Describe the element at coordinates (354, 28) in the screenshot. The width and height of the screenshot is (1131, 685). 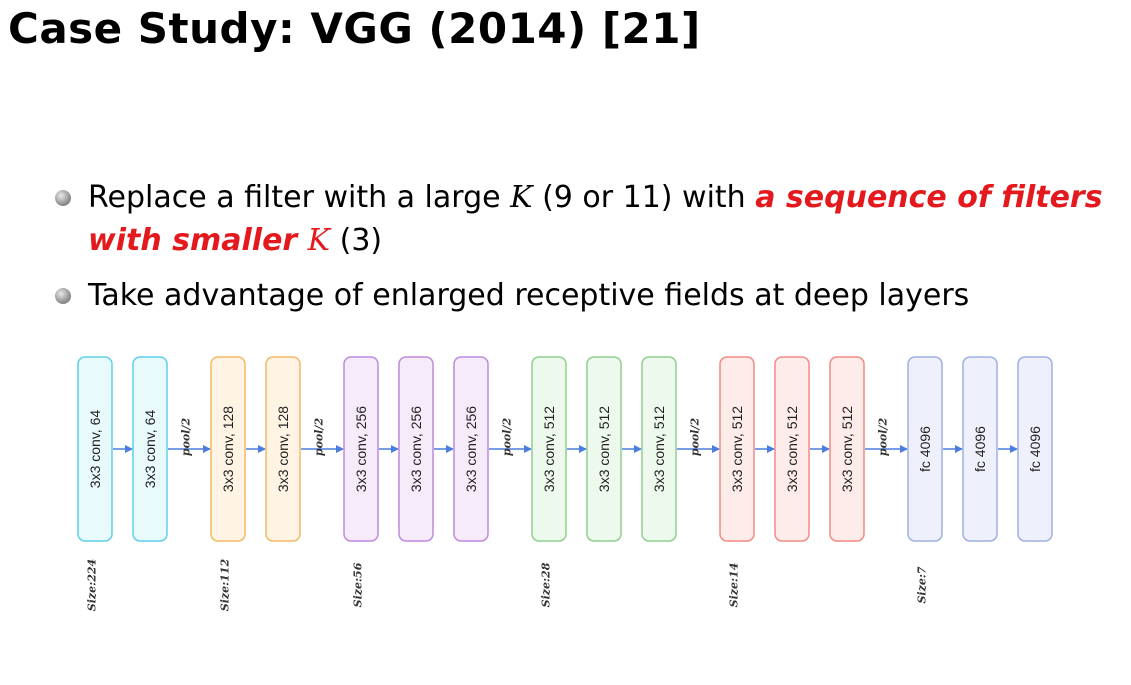
I see `slide-title: Case Study: VGG (2014) [21]` at that location.